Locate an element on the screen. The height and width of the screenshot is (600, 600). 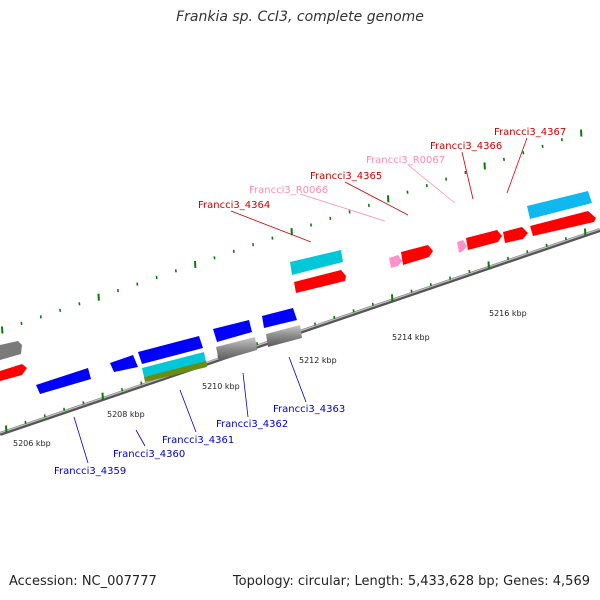
accession-text: Accession: NC_007777 is located at coordinates (83, 581).